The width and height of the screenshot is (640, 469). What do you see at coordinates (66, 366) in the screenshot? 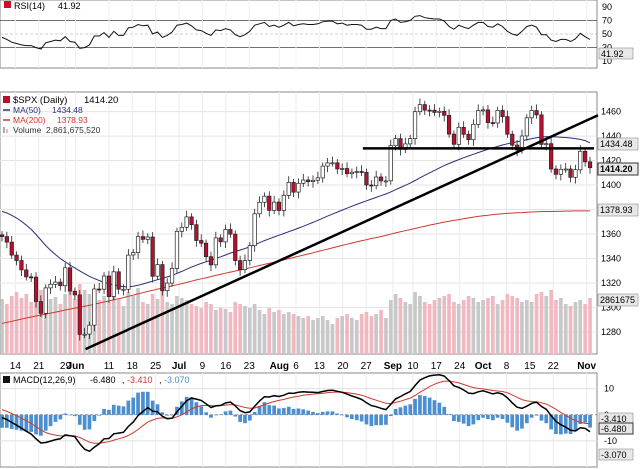
I see `x-tick-label: 29` at bounding box center [66, 366].